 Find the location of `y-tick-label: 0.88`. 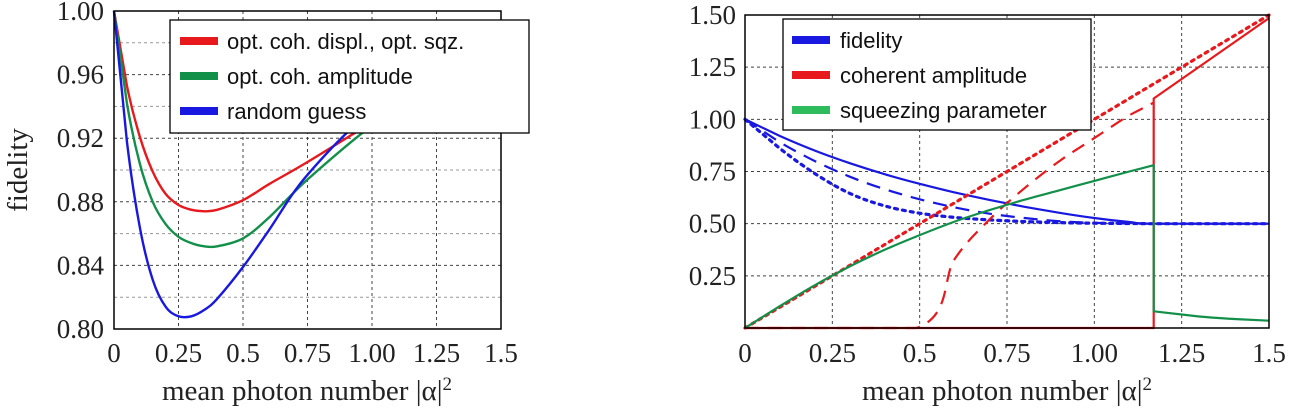

y-tick-label: 0.88 is located at coordinates (80, 202).